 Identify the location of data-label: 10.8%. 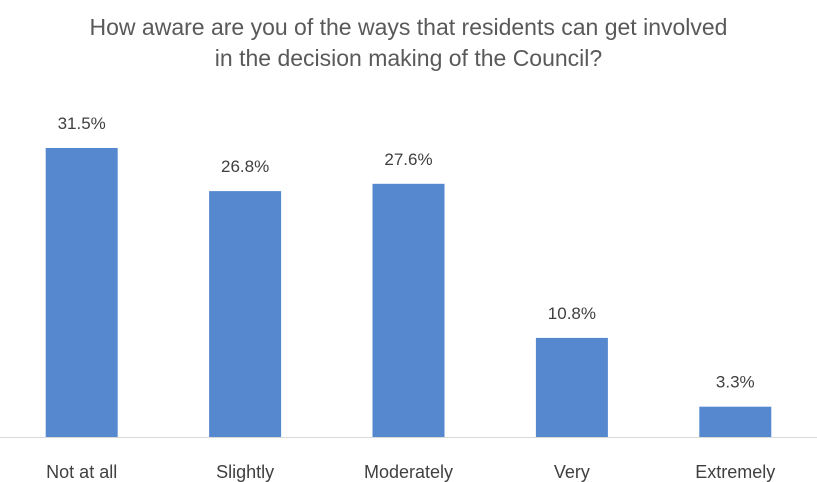
(572, 313).